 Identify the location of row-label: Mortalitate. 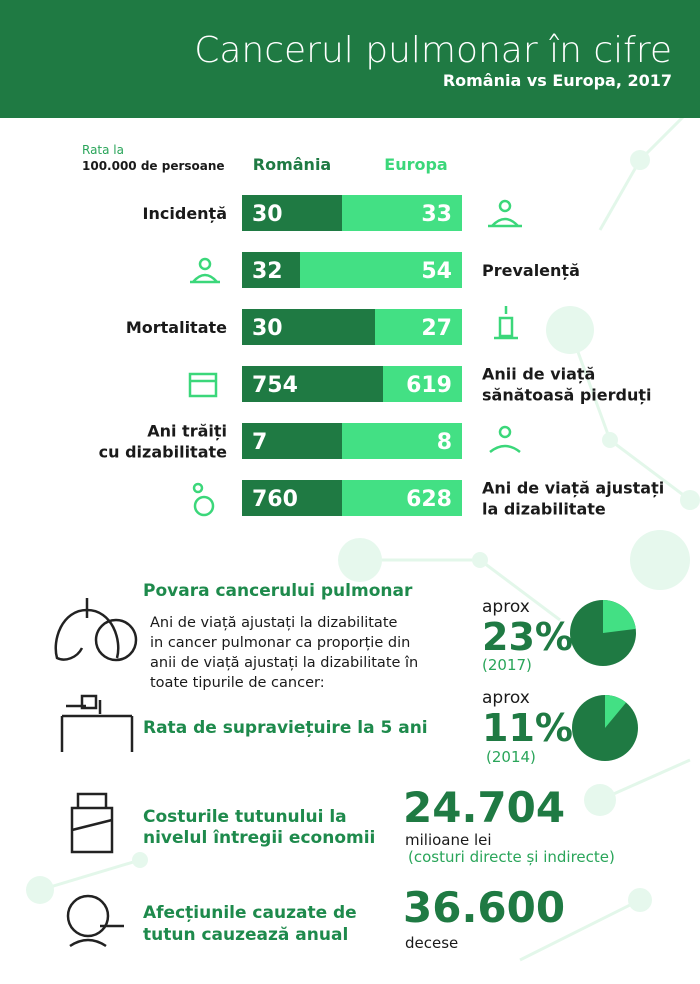
(176, 327).